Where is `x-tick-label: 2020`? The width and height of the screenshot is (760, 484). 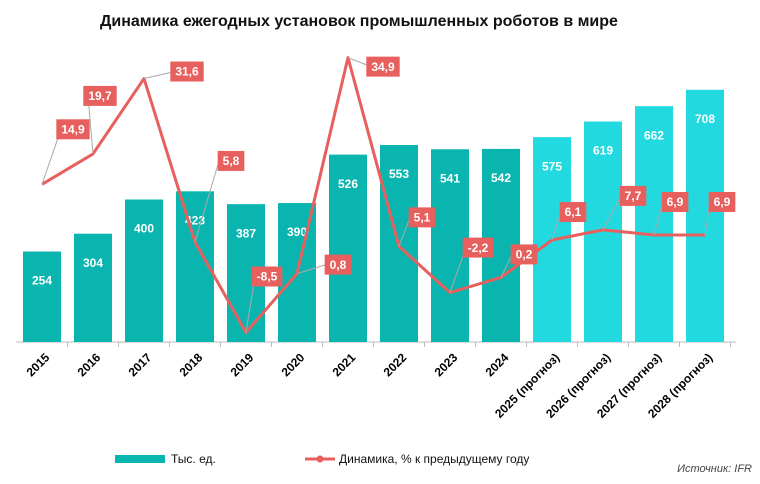 x-tick-label: 2020 is located at coordinates (293, 364).